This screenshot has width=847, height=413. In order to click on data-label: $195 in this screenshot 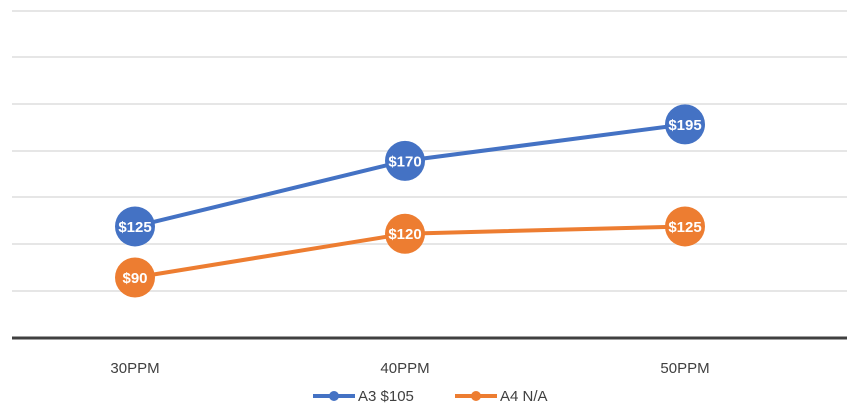, I will do `click(684, 125)`.